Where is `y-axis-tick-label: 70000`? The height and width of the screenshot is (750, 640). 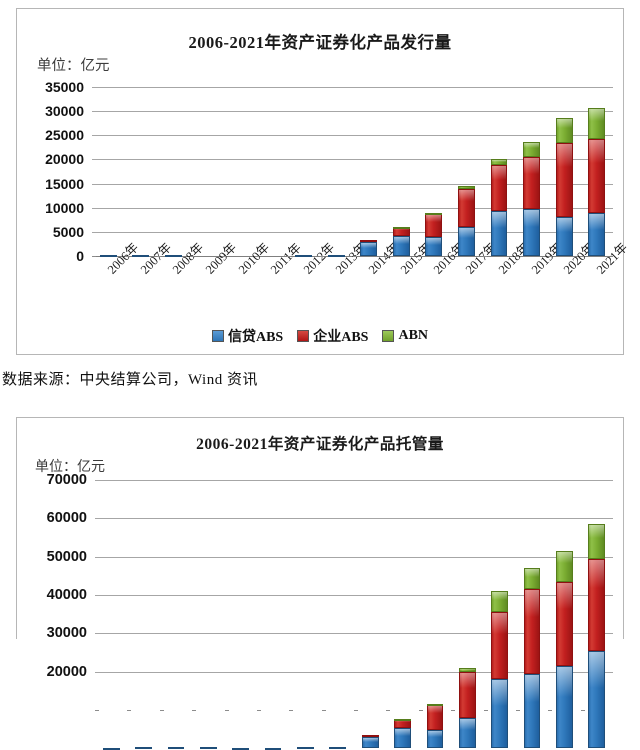
y-axis-tick-label: 70000 is located at coordinates (66, 480).